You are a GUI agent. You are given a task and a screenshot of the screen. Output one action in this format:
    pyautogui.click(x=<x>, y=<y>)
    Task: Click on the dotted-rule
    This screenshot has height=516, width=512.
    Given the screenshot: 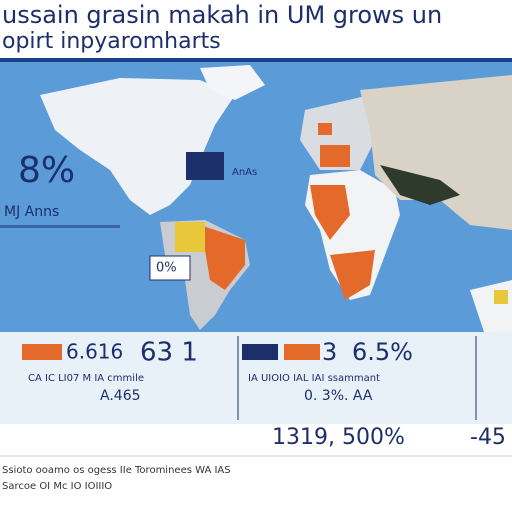 What is the action you would take?
    pyautogui.click(x=60, y=226)
    